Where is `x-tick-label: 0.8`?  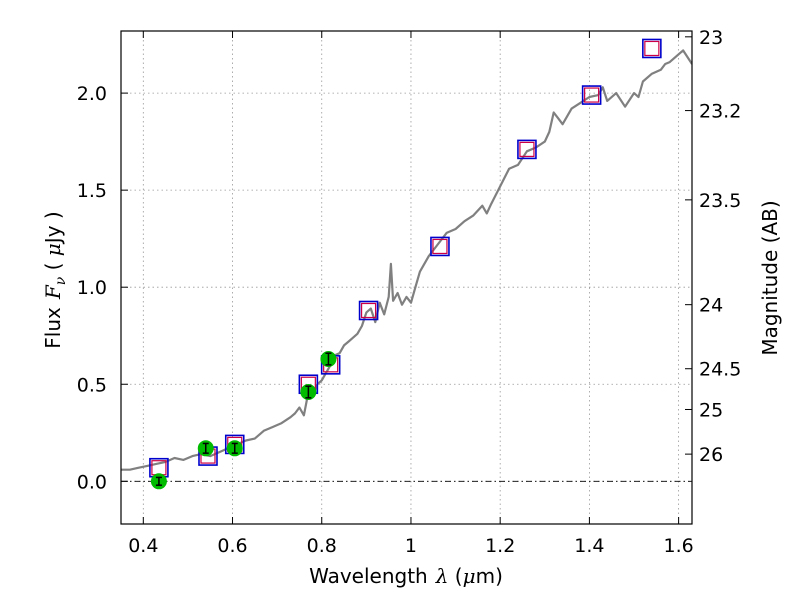
x-tick-label: 0.8 is located at coordinates (322, 546).